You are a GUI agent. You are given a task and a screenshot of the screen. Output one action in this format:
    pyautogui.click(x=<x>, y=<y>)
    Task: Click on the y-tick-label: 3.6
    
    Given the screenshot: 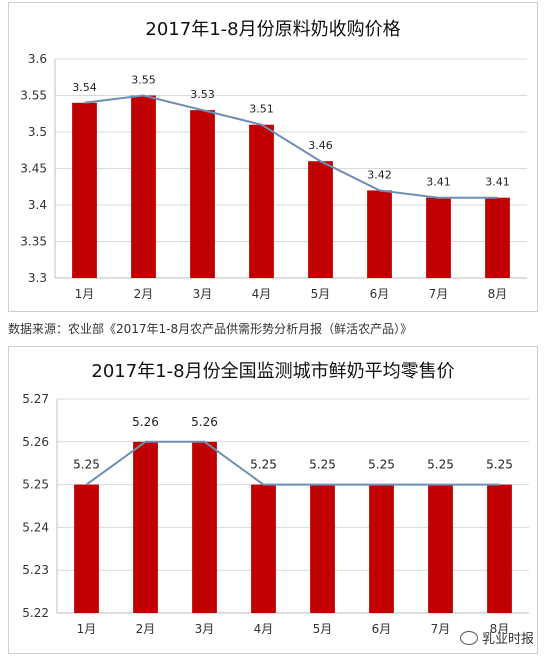 What is the action you would take?
    pyautogui.click(x=37, y=59)
    